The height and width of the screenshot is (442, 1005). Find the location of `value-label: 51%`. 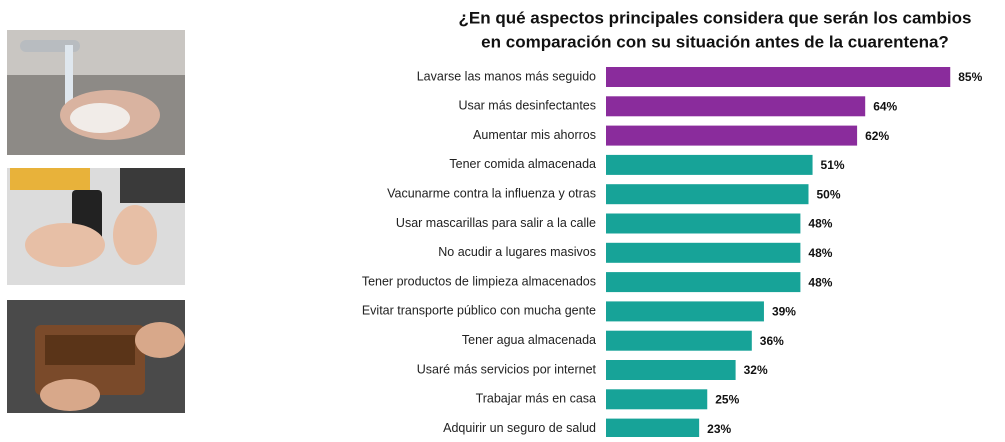

value-label: 51% is located at coordinates (833, 165).